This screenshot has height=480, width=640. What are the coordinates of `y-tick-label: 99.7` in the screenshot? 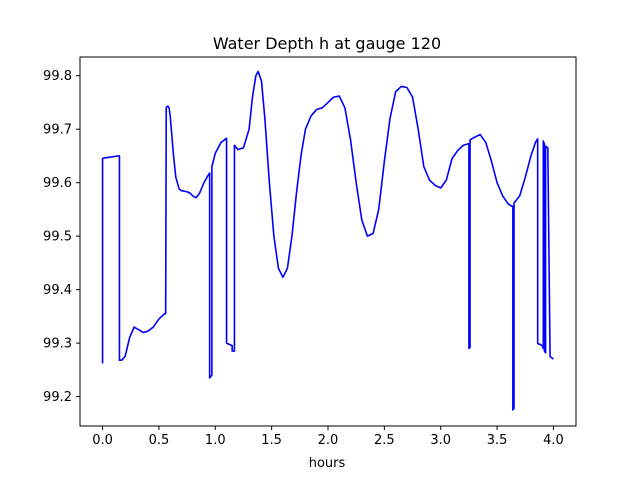 It's located at (57, 130).